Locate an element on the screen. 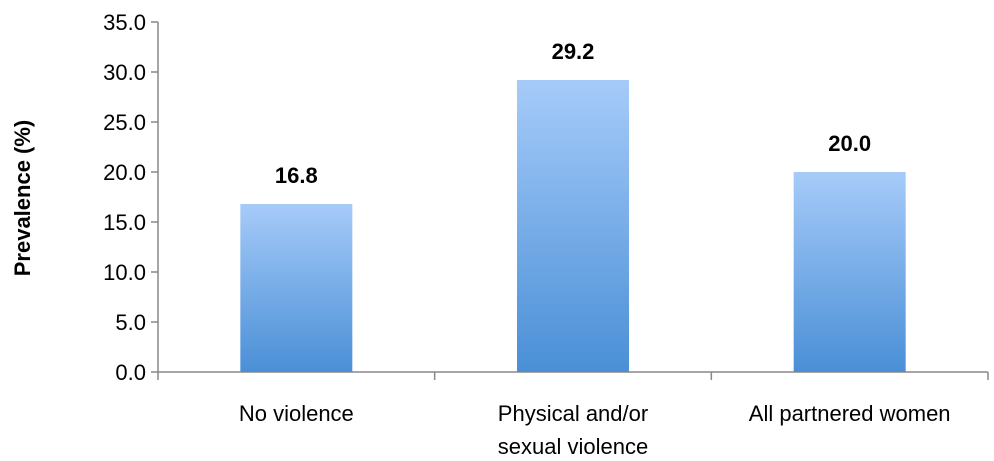 Image resolution: width=994 pixels, height=461 pixels. y-axis-label: Prevalence (%) is located at coordinates (22, 198).